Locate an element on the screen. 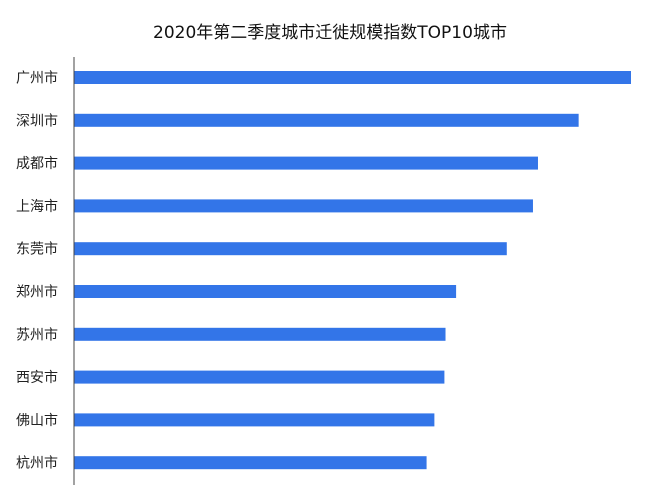  category-label: 西安市 is located at coordinates (37, 377).